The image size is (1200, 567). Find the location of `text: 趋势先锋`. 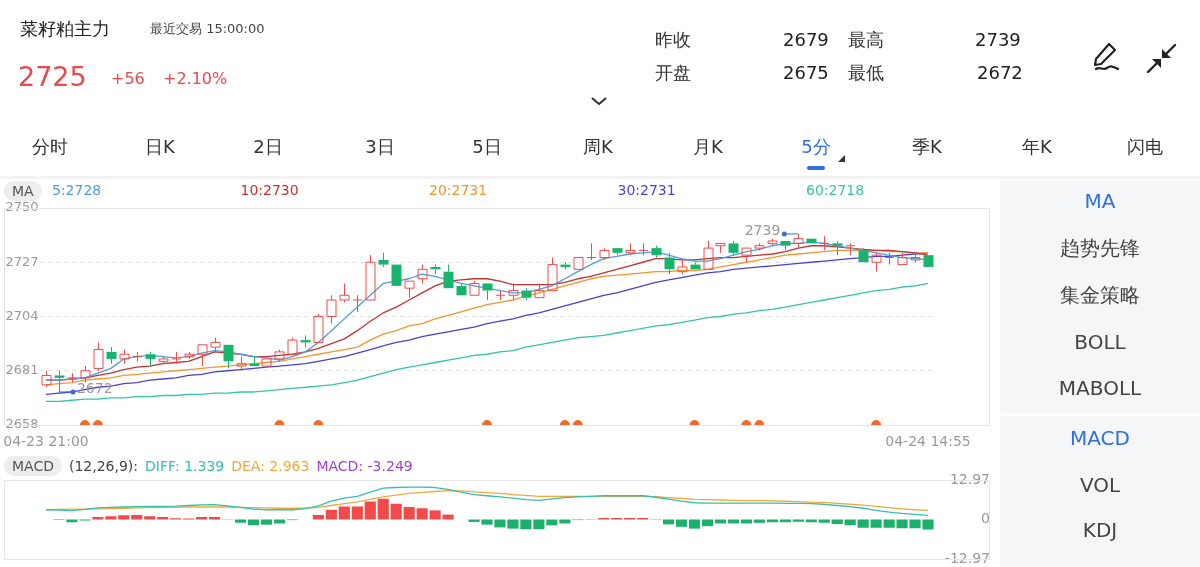

text: 趋势先锋 is located at coordinates (1100, 248).